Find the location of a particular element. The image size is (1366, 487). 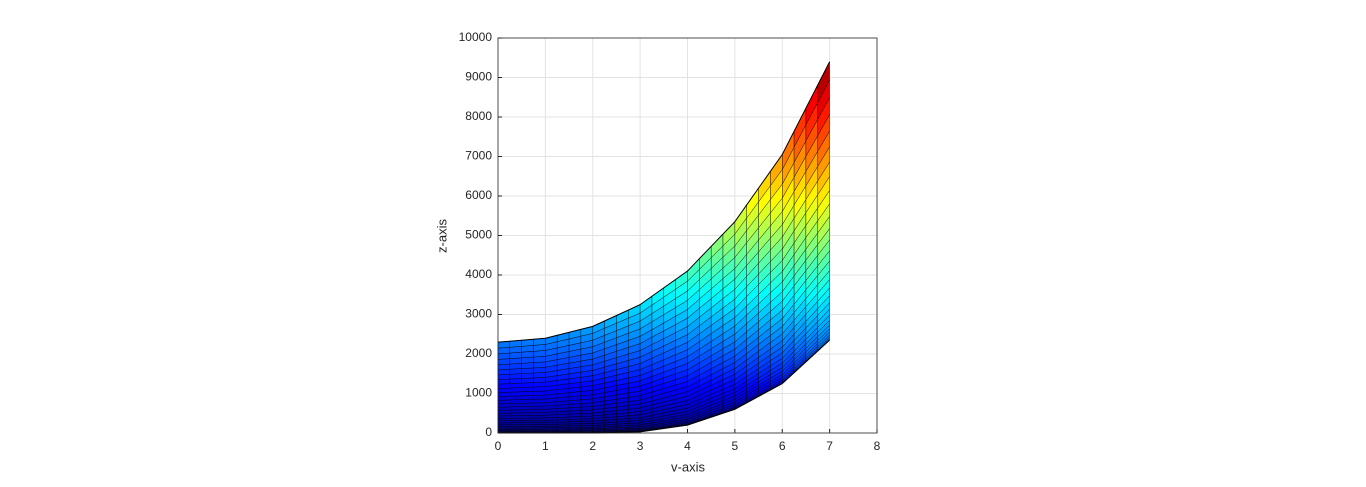

y-tick-label: 3000 is located at coordinates (478, 314).